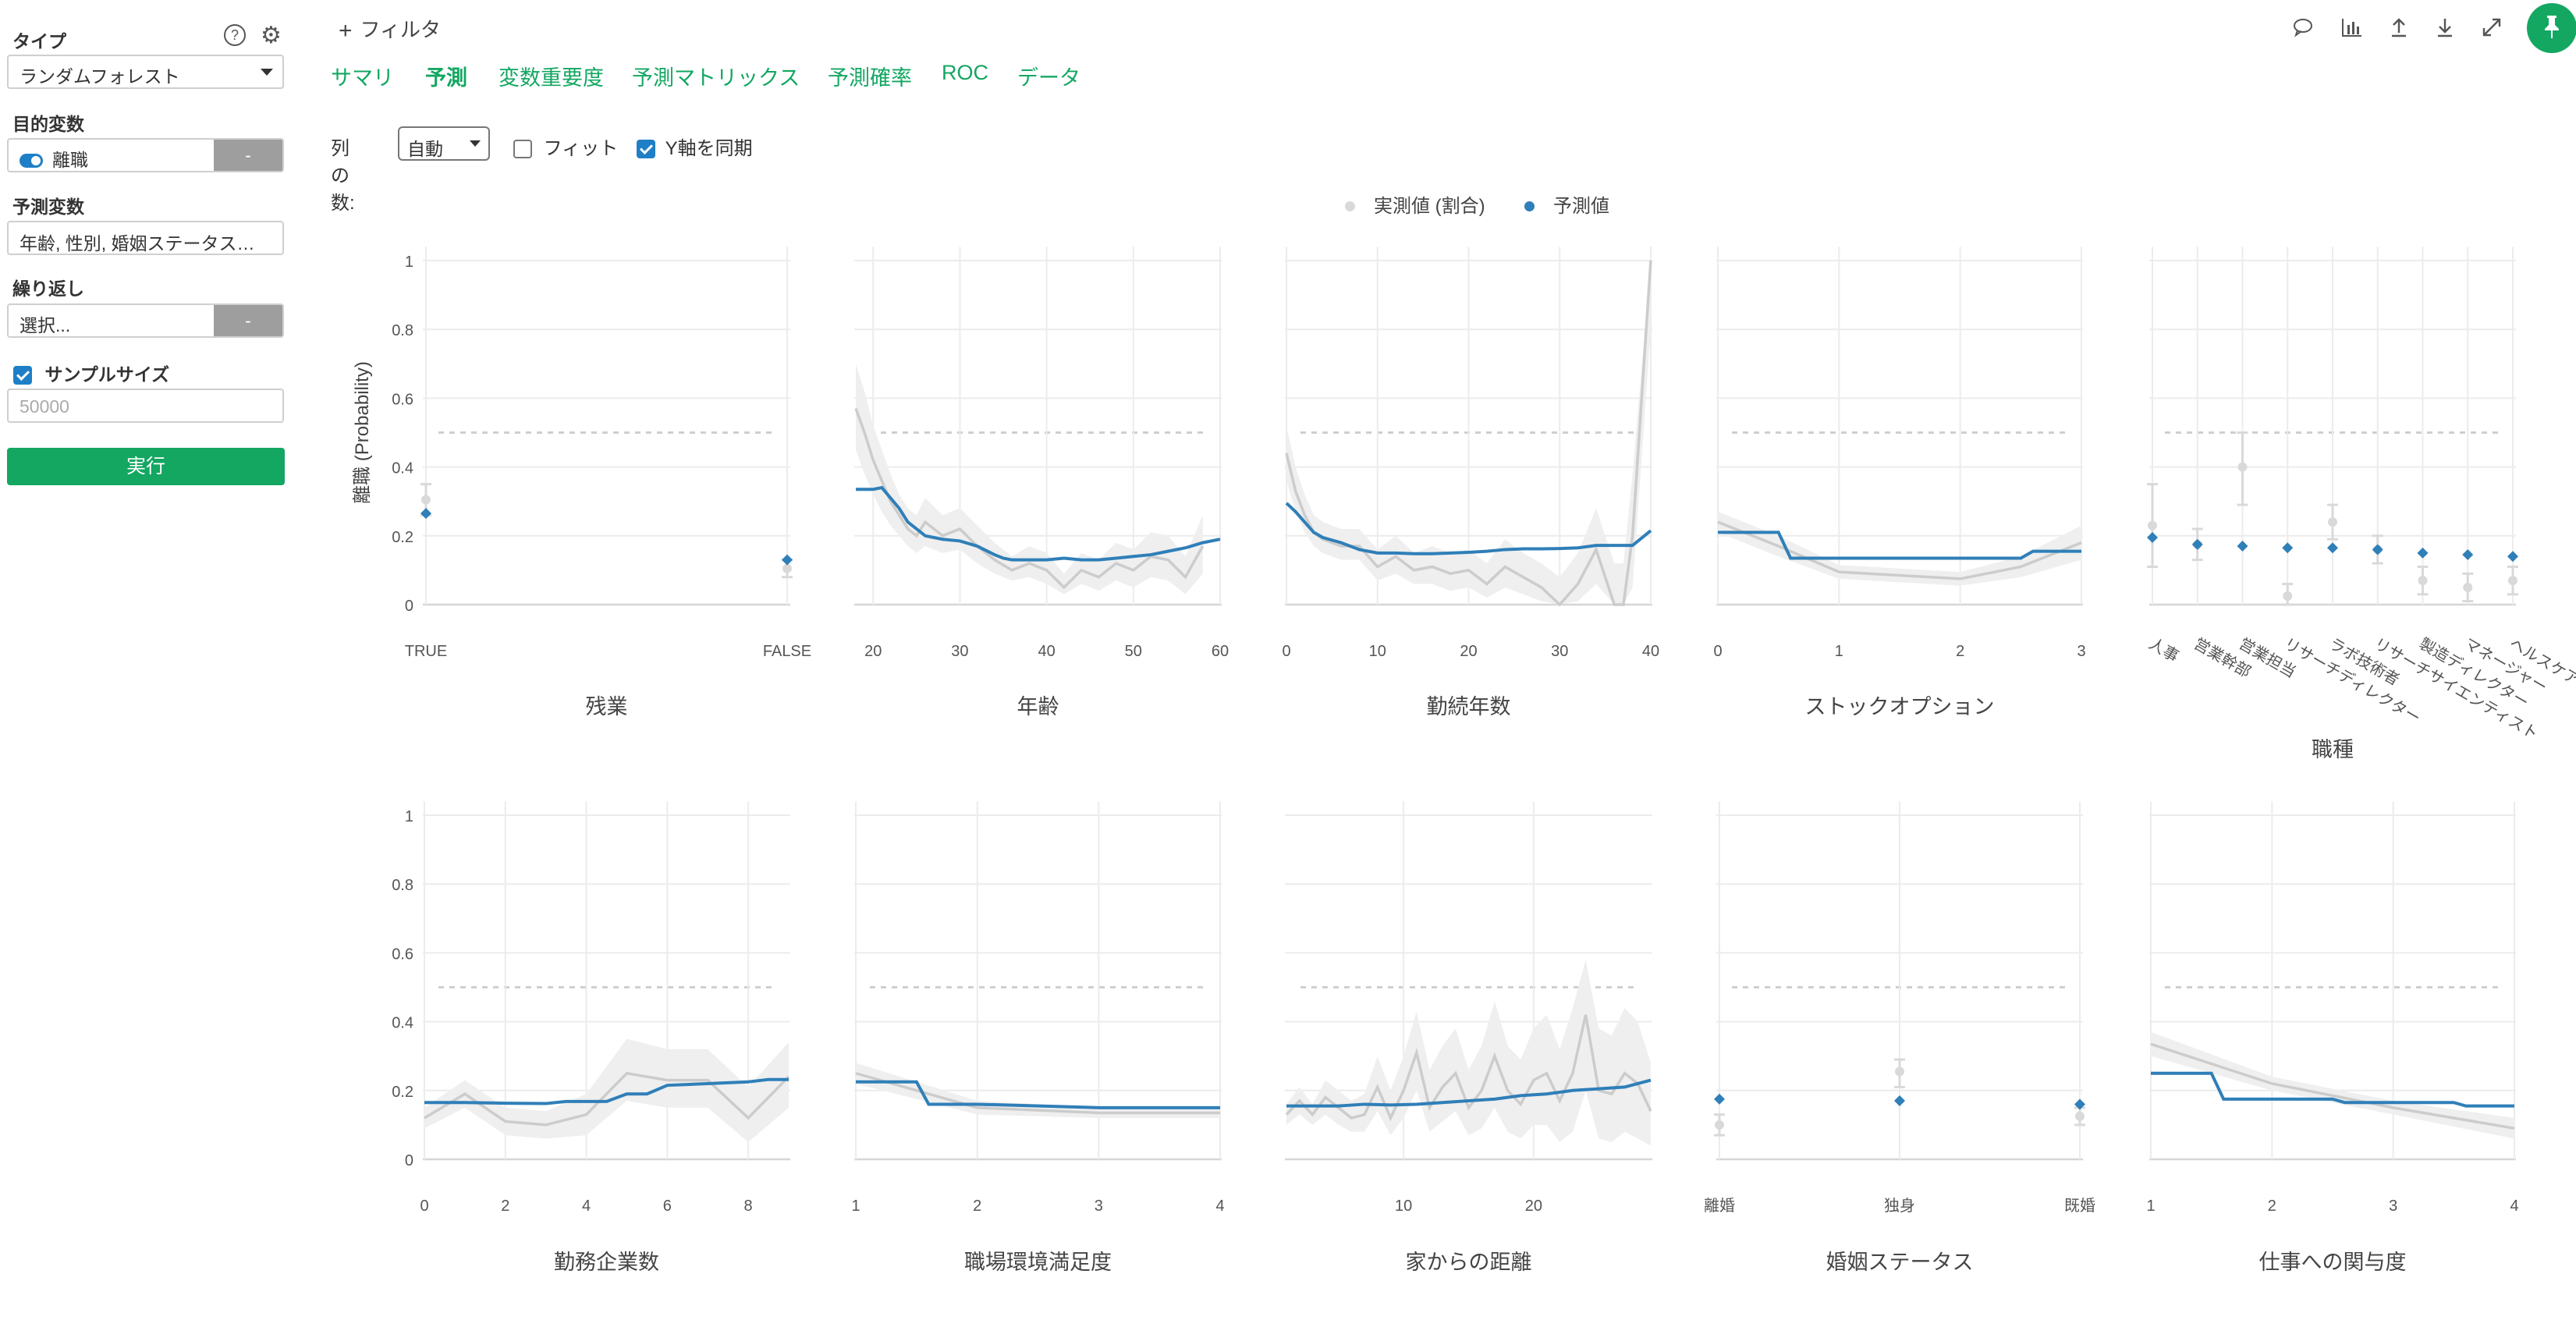  Describe the element at coordinates (1048, 78) in the screenshot. I see `tab-data: データ` at that location.